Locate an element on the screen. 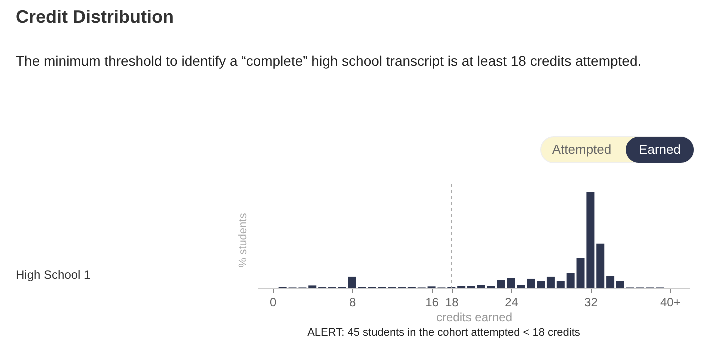 The image size is (722, 348). text: ALERT: 45 students in the cohort attempted < 18 credits is located at coordinates (444, 333).